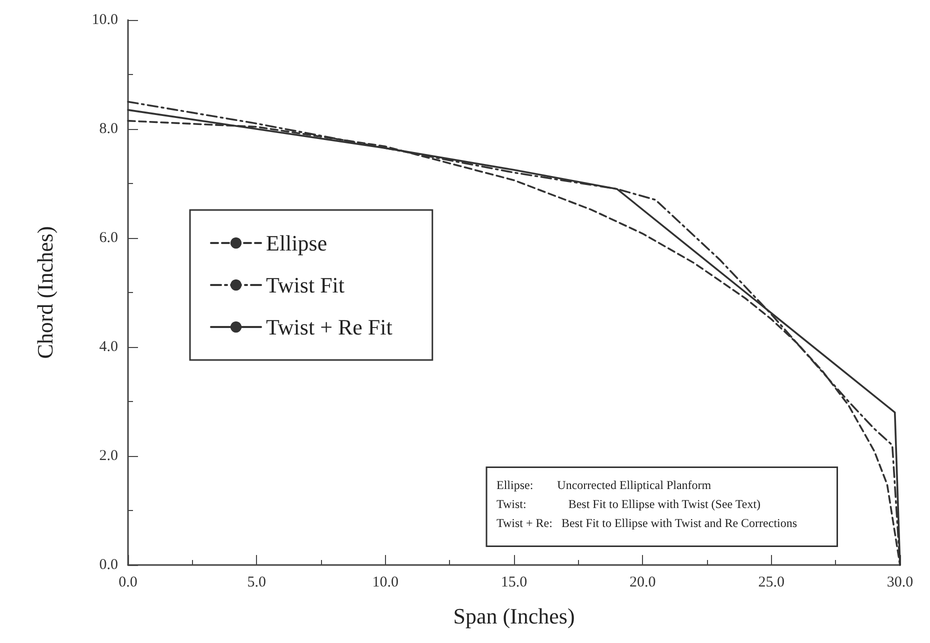  Describe the element at coordinates (108, 565) in the screenshot. I see `y-tick-label: 0.0` at that location.